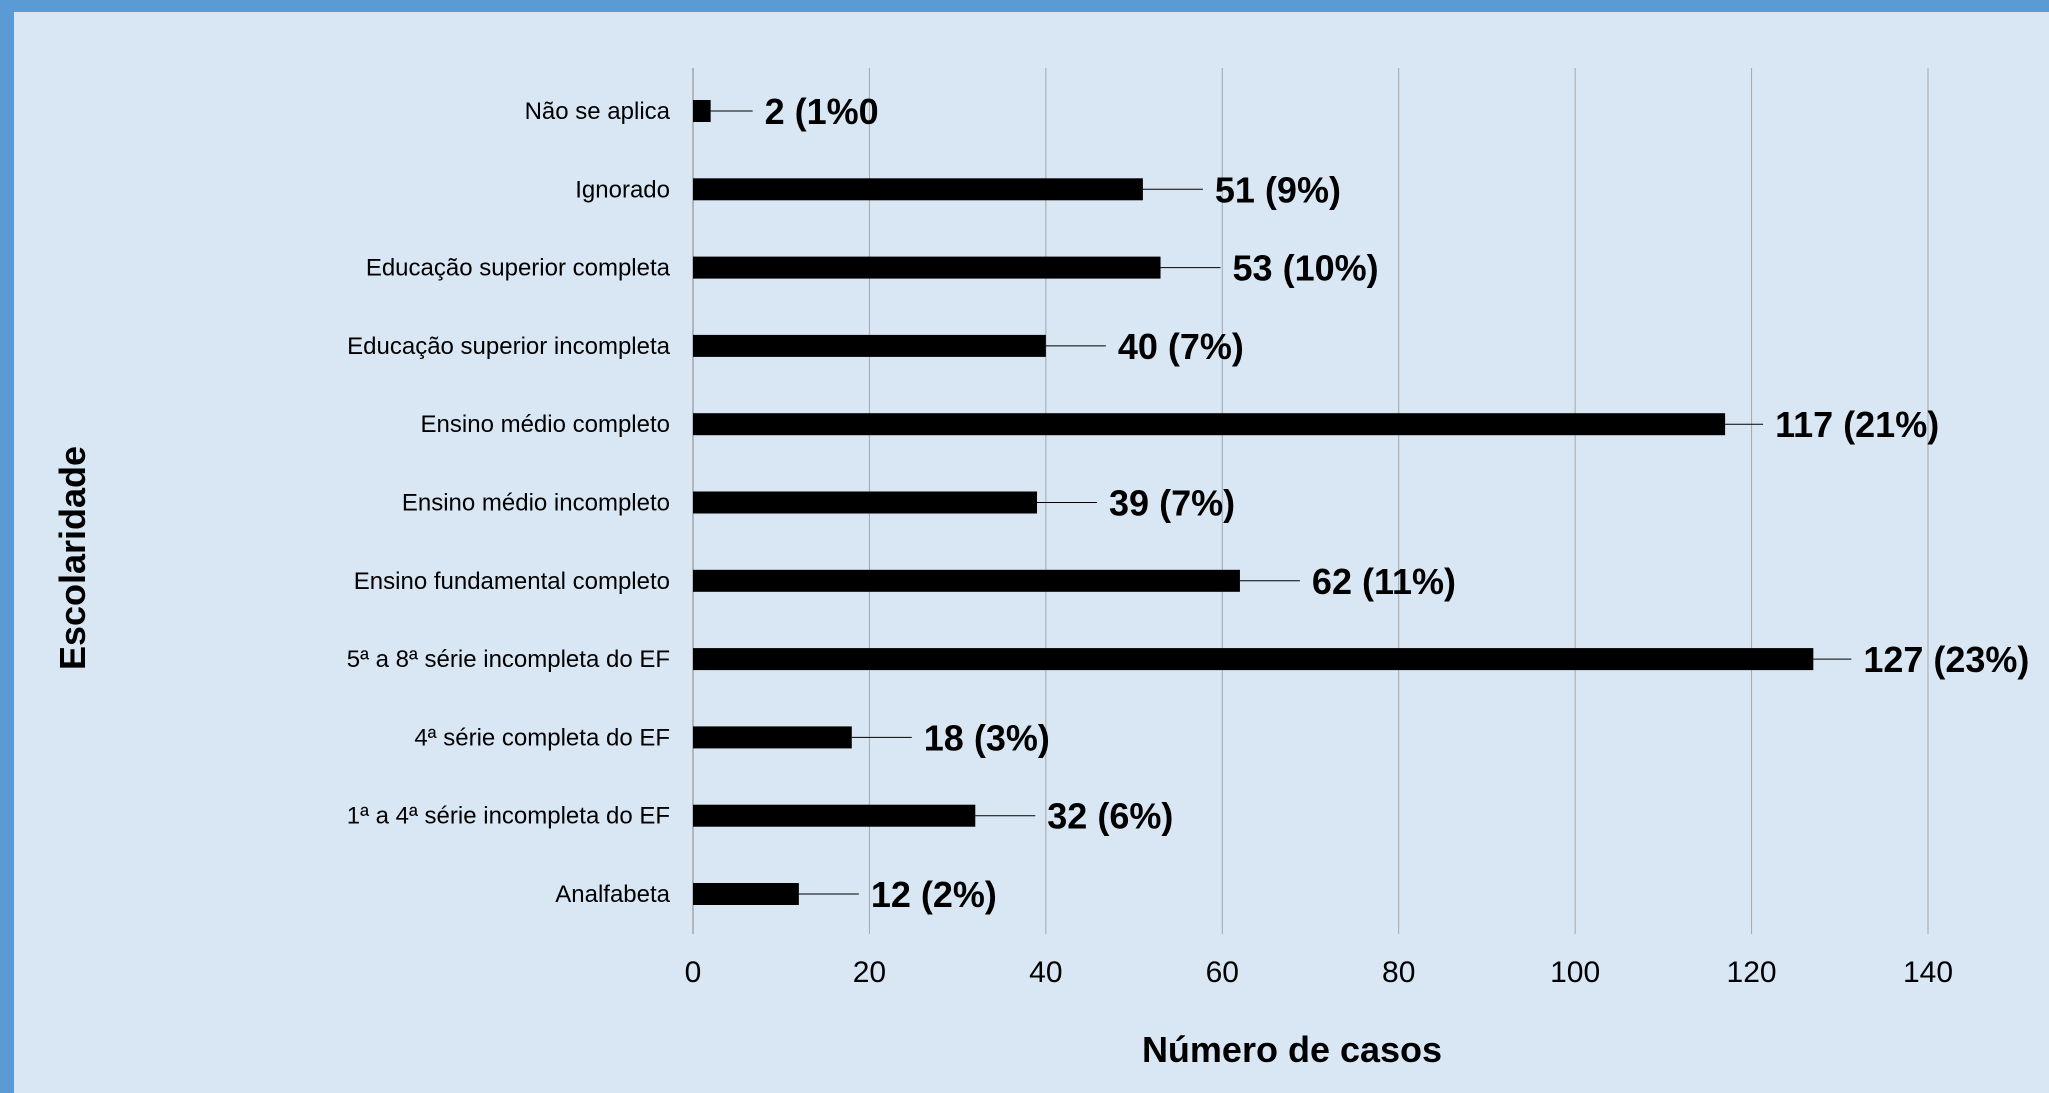 The height and width of the screenshot is (1093, 2049). Describe the element at coordinates (518, 268) in the screenshot. I see `category-label: Educação superior completa` at that location.